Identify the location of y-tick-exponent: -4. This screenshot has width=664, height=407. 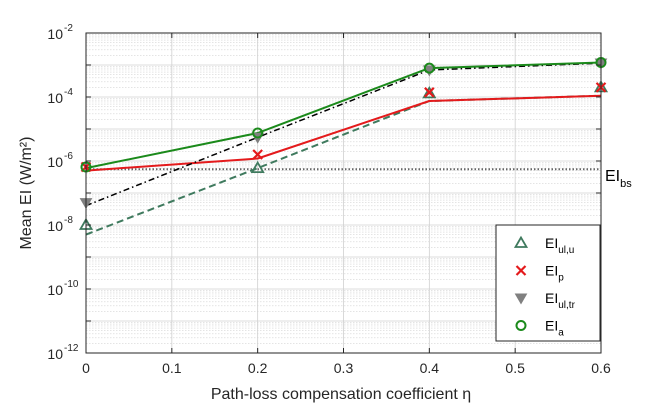
(68, 92).